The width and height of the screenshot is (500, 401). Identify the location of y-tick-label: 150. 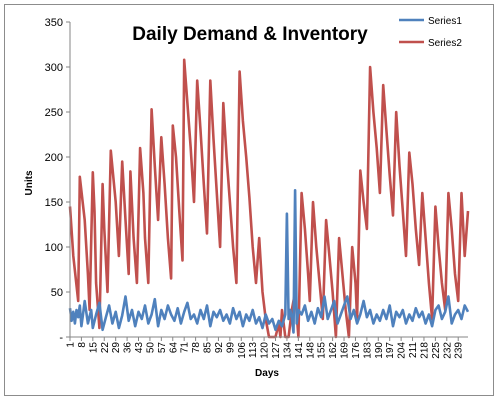
(54, 203).